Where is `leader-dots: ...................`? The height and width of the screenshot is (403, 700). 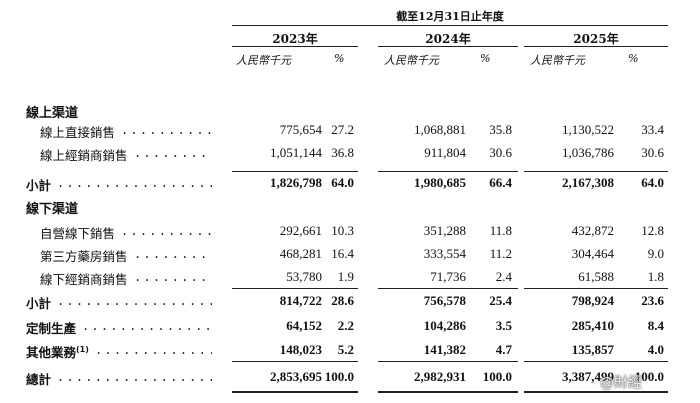 leader-dots: ................... is located at coordinates (147, 326).